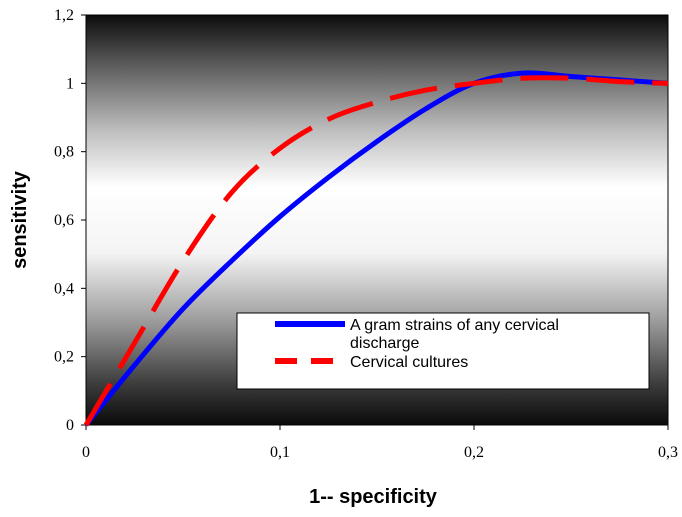 The height and width of the screenshot is (517, 682). What do you see at coordinates (20, 219) in the screenshot?
I see `y-axis-title: sensitivity` at bounding box center [20, 219].